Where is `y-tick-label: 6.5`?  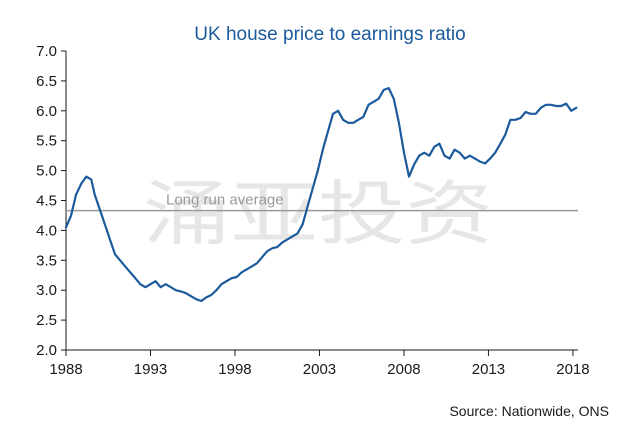 y-tick-label: 6.5 is located at coordinates (46, 81).